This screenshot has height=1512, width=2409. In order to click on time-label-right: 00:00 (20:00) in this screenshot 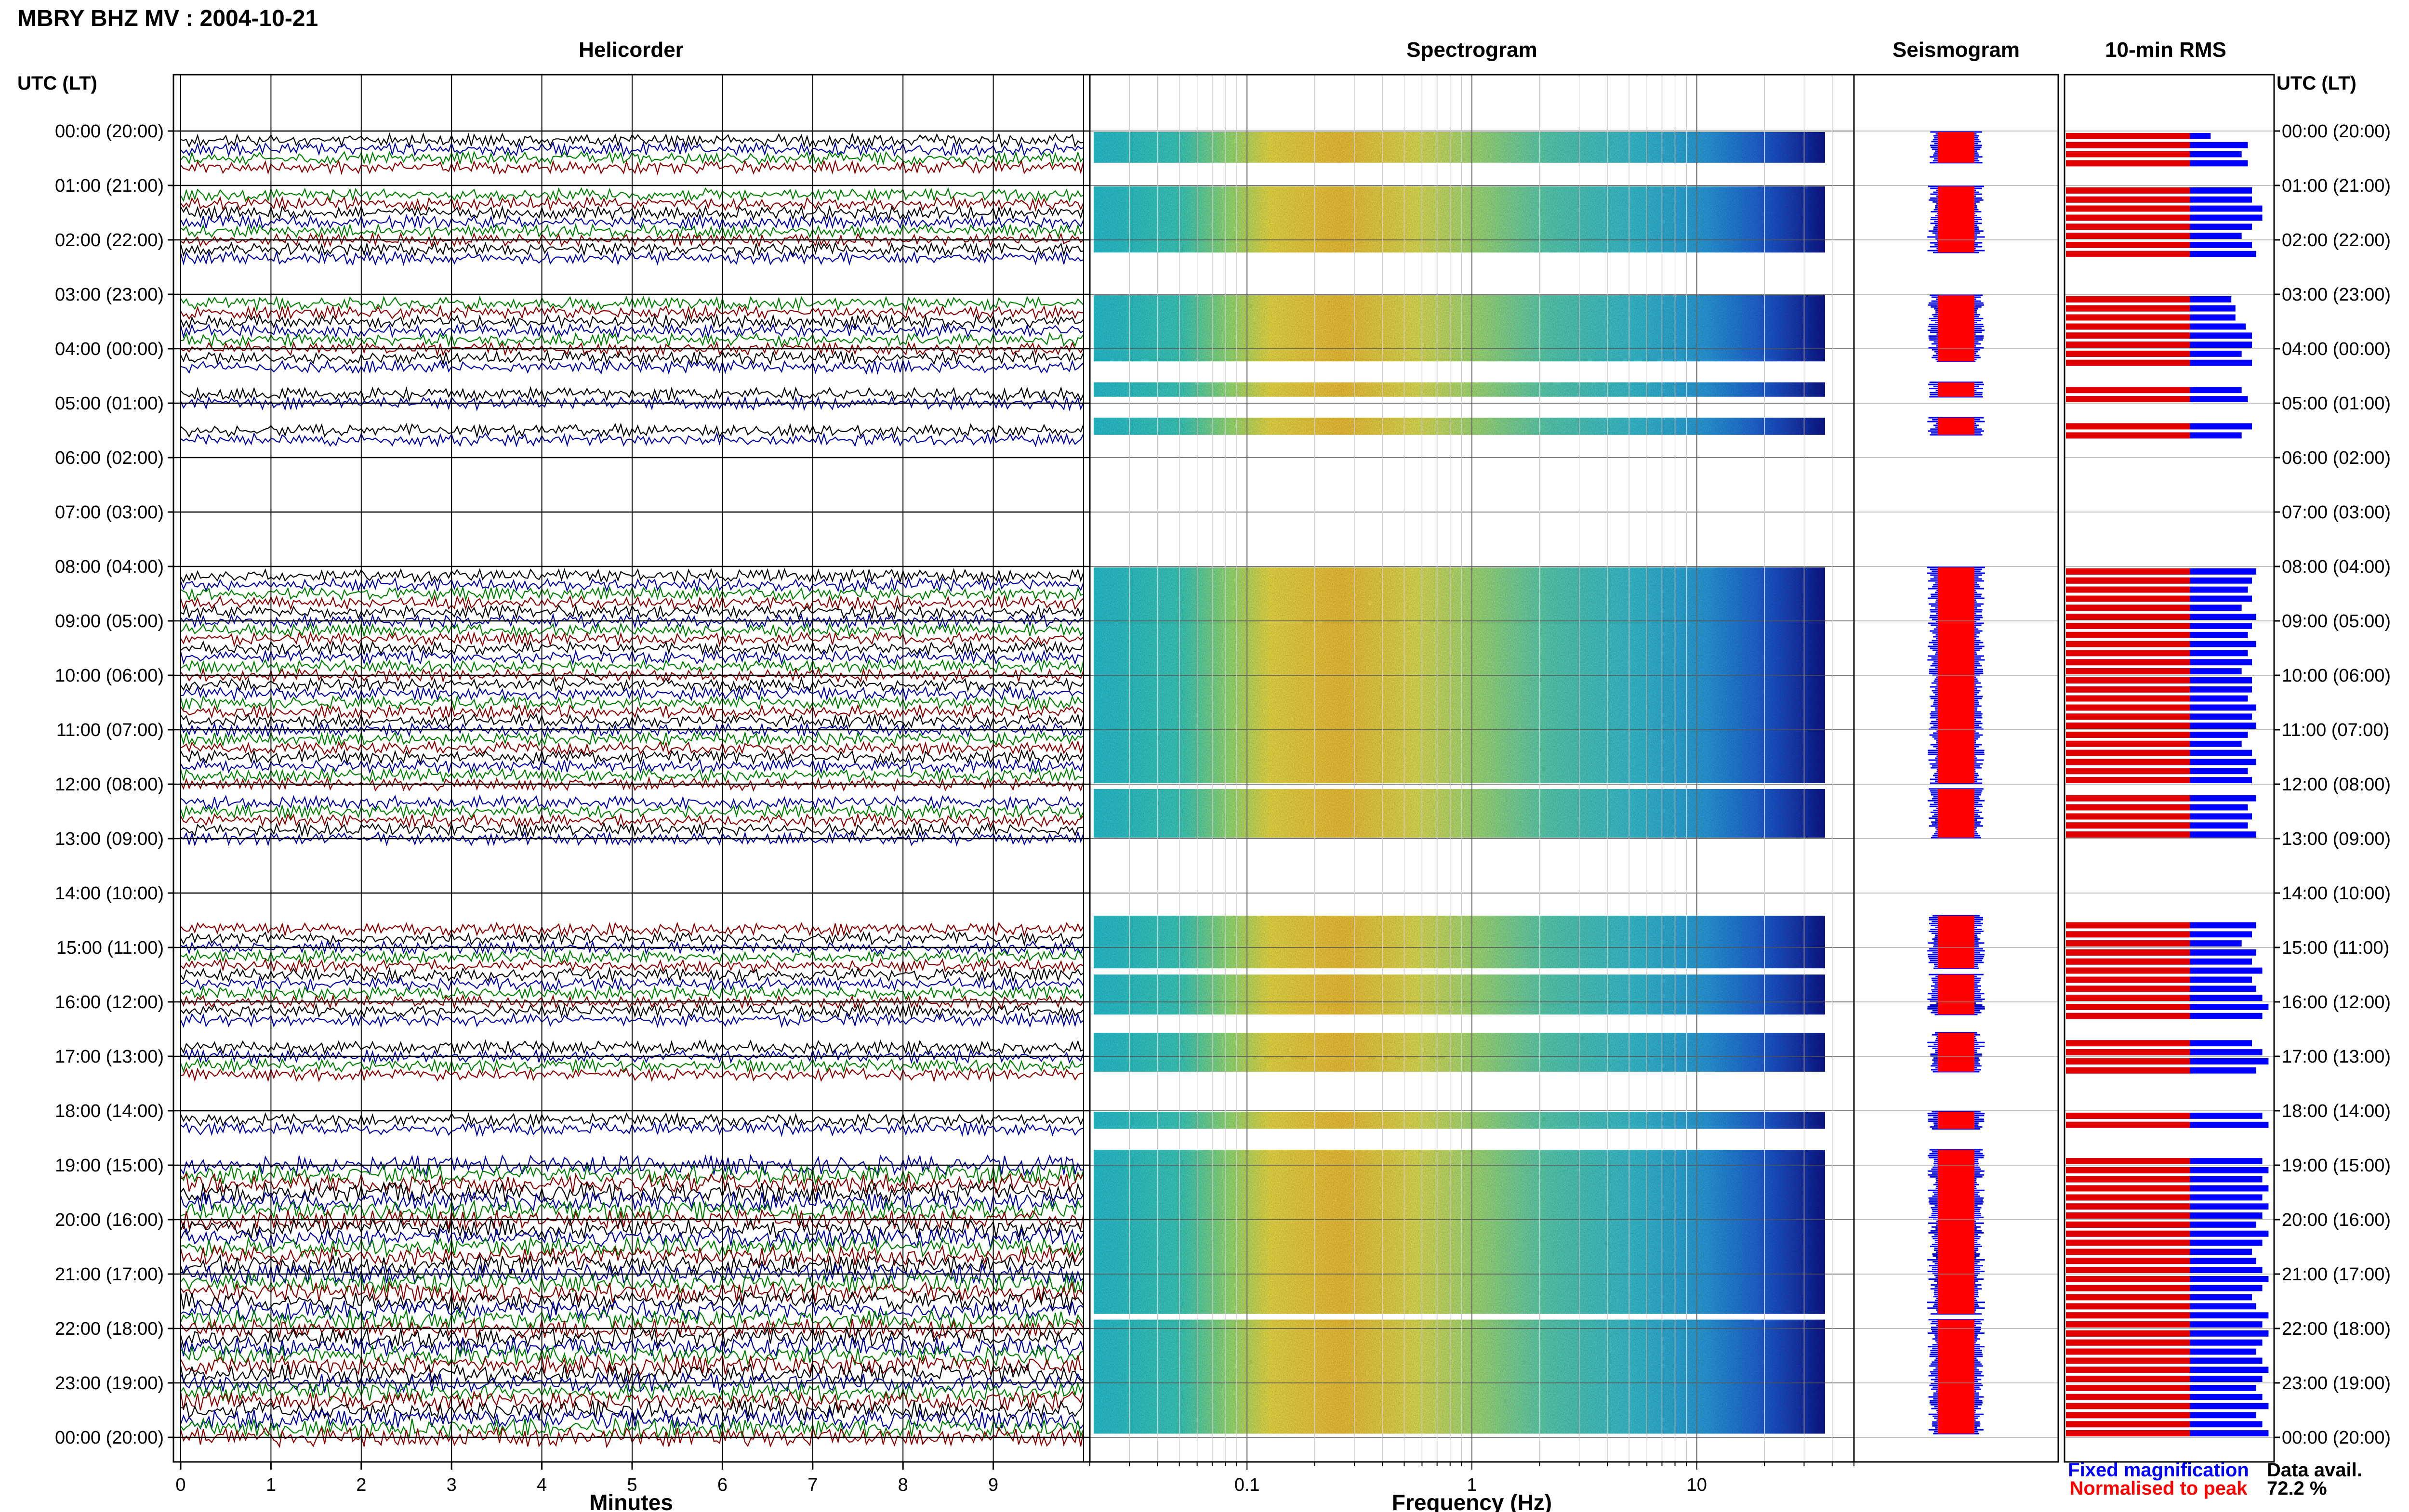, I will do `click(2336, 1438)`.